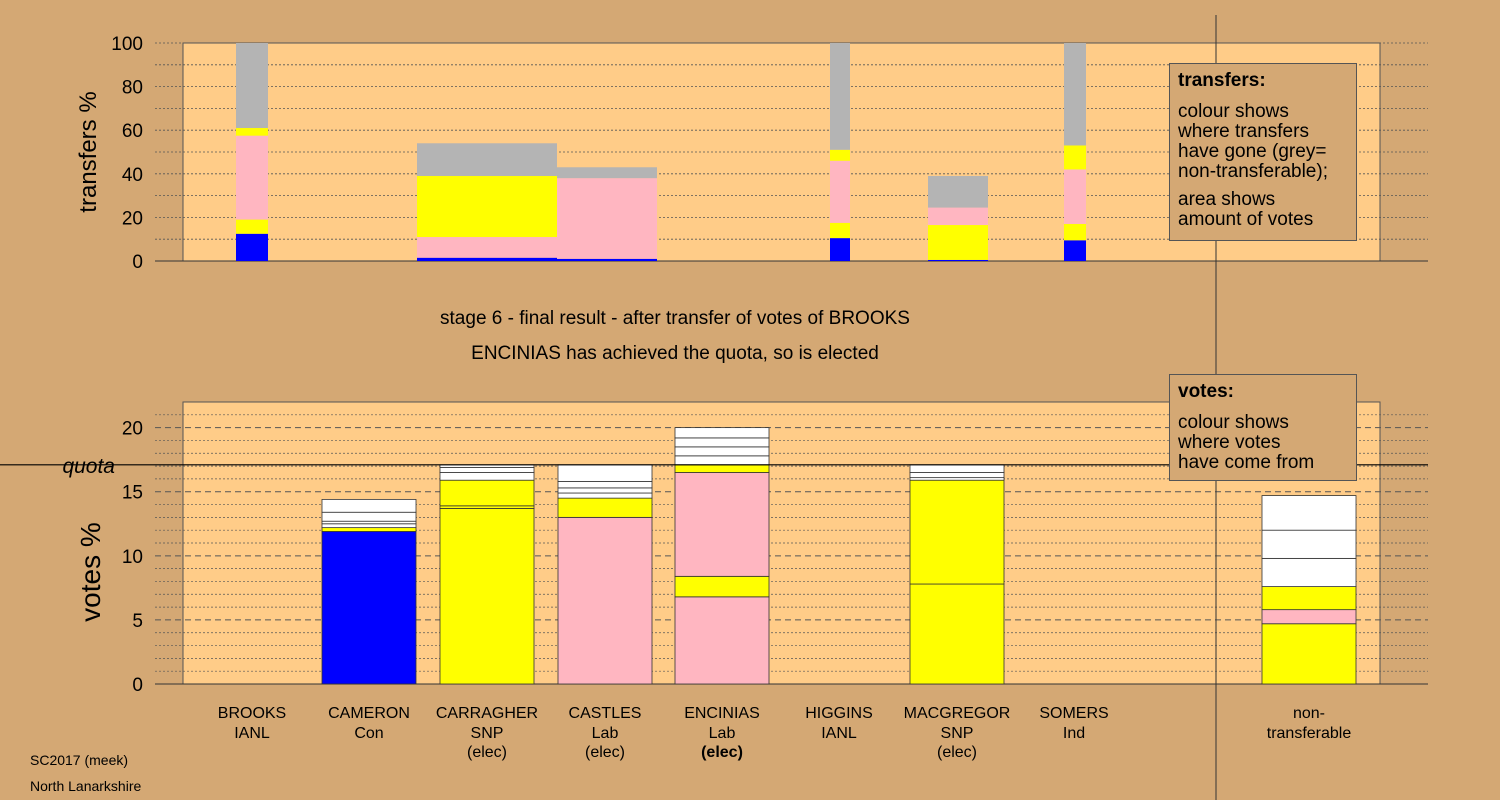 Image resolution: width=1500 pixels, height=800 pixels. I want to click on transfers-tick-label: 60, so click(132, 131).